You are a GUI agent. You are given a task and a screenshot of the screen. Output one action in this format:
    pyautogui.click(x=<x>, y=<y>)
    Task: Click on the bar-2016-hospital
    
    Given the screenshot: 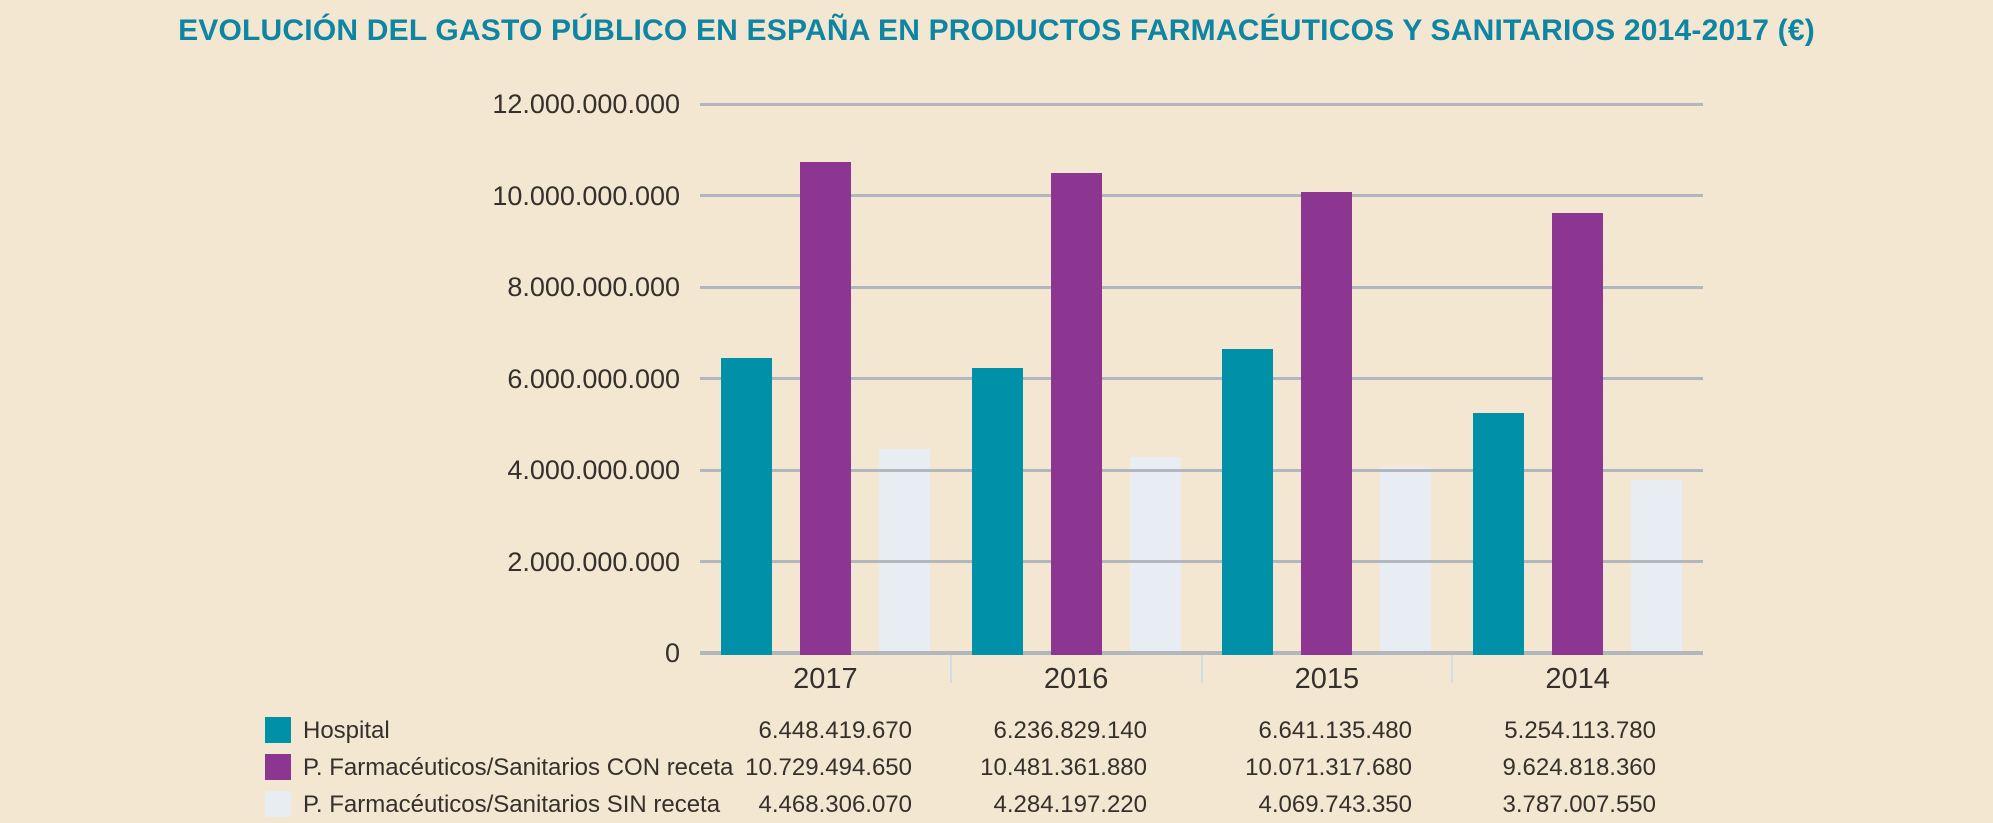 What is the action you would take?
    pyautogui.click(x=997, y=511)
    